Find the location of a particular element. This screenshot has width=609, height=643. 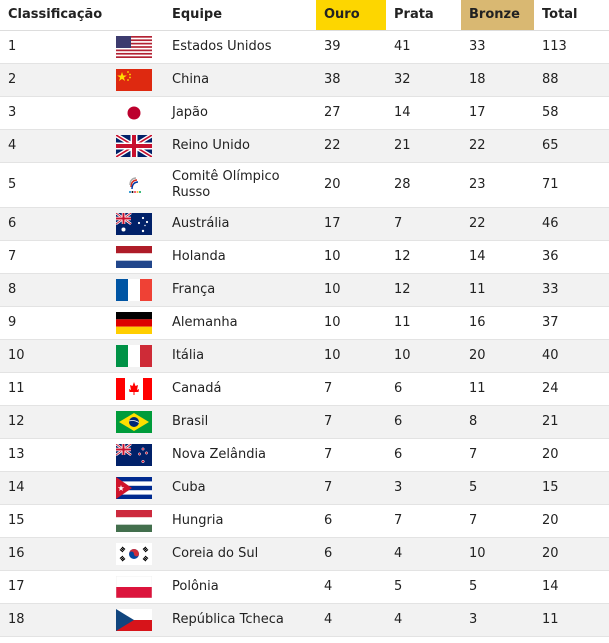

gold-cell: 38 is located at coordinates (332, 79).